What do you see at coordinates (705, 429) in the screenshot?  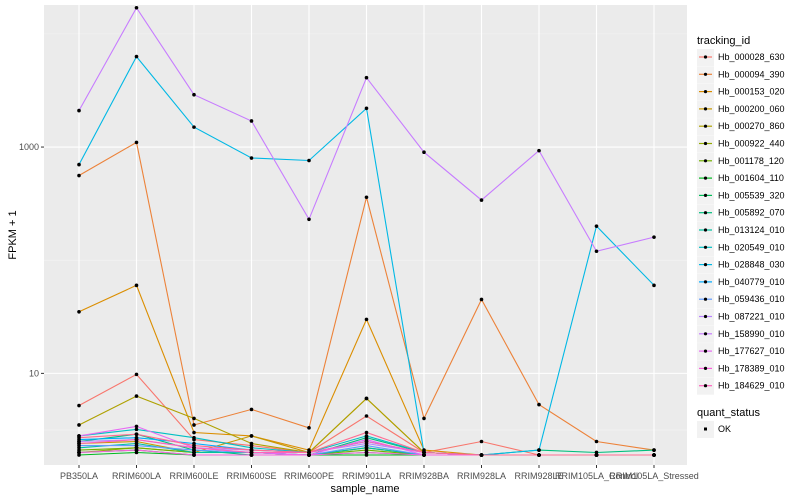 I see `shape-legend-point` at bounding box center [705, 429].